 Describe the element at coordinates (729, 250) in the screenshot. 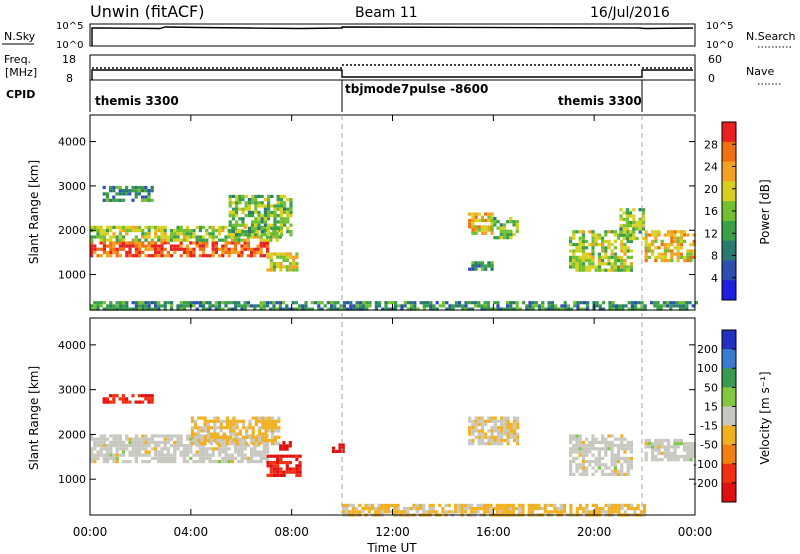

I see `power-colorbar-segment` at that location.